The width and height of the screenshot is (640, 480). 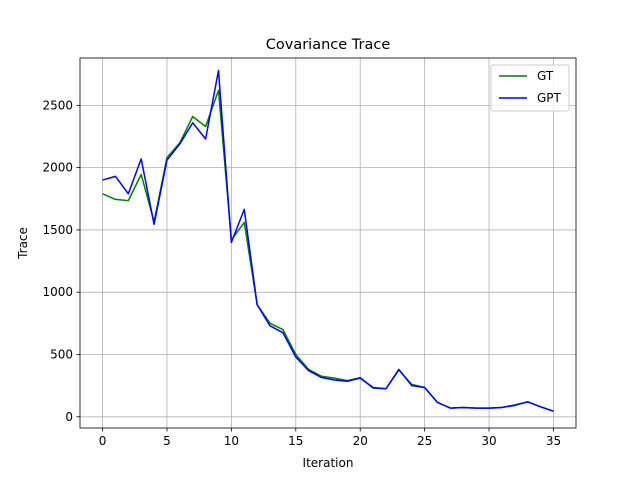 What do you see at coordinates (424, 441) in the screenshot?
I see `x-tick-label: 25` at bounding box center [424, 441].